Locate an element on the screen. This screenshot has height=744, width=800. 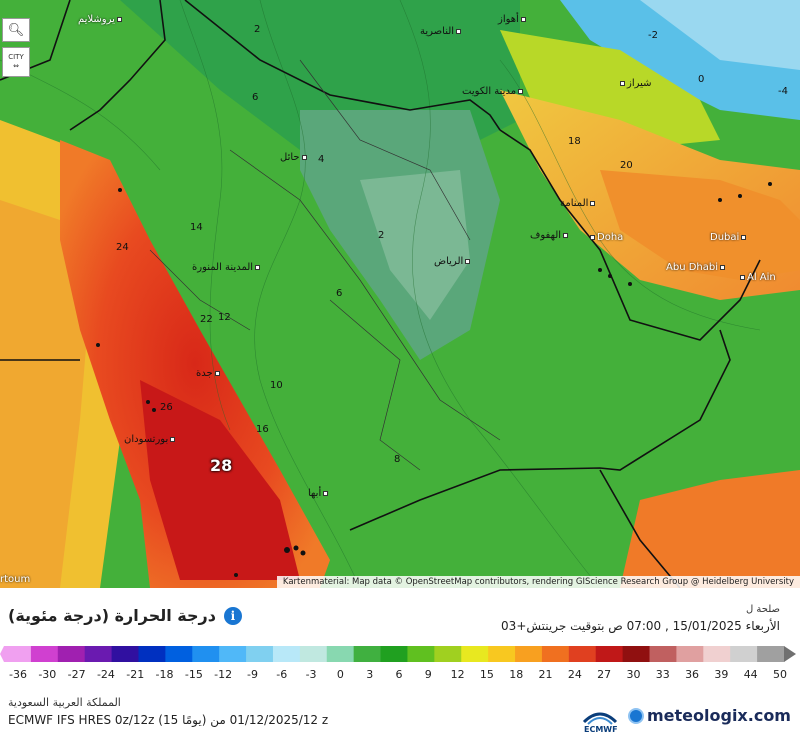
colorbar-tick-label: 36 is located at coordinates (692, 674).